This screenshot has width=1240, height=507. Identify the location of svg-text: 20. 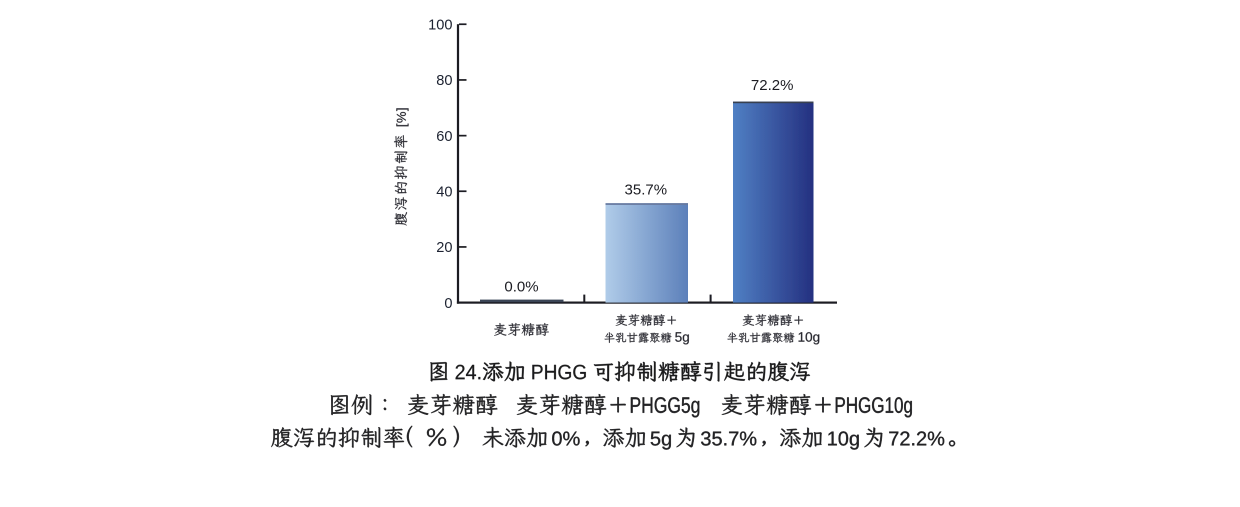
(444, 248).